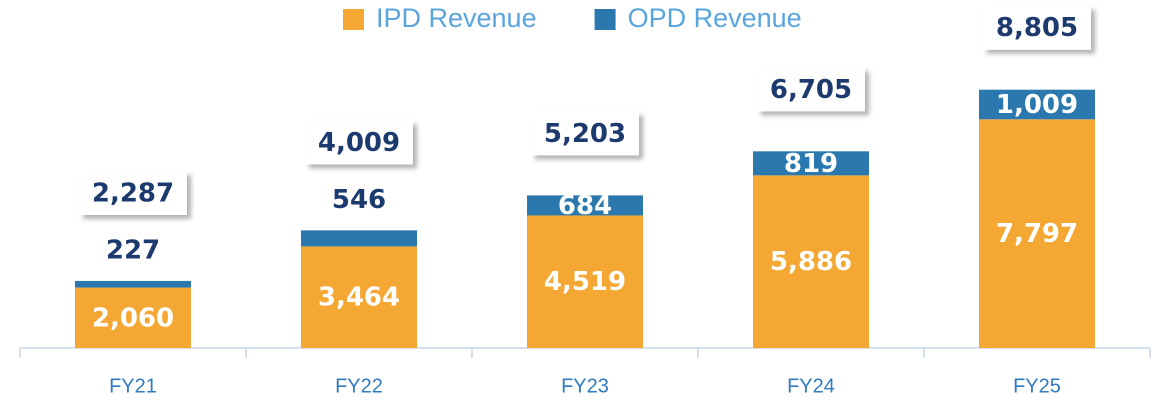  What do you see at coordinates (456, 18) in the screenshot?
I see `legend-label: IPD Revenue` at bounding box center [456, 18].